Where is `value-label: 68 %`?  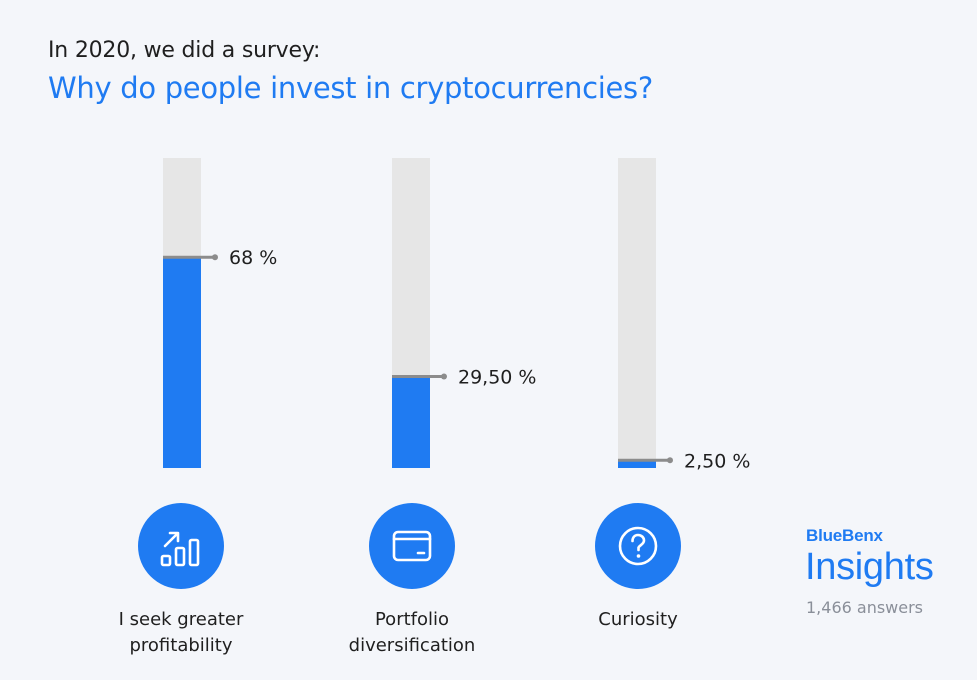
value-label: 68 % is located at coordinates (253, 258).